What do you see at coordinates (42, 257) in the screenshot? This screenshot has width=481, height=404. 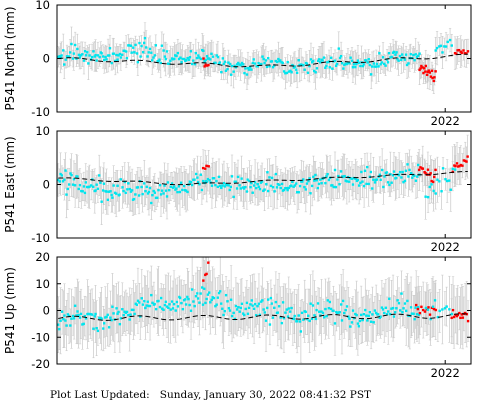 I see `y-tick-label: 20` at bounding box center [42, 257].